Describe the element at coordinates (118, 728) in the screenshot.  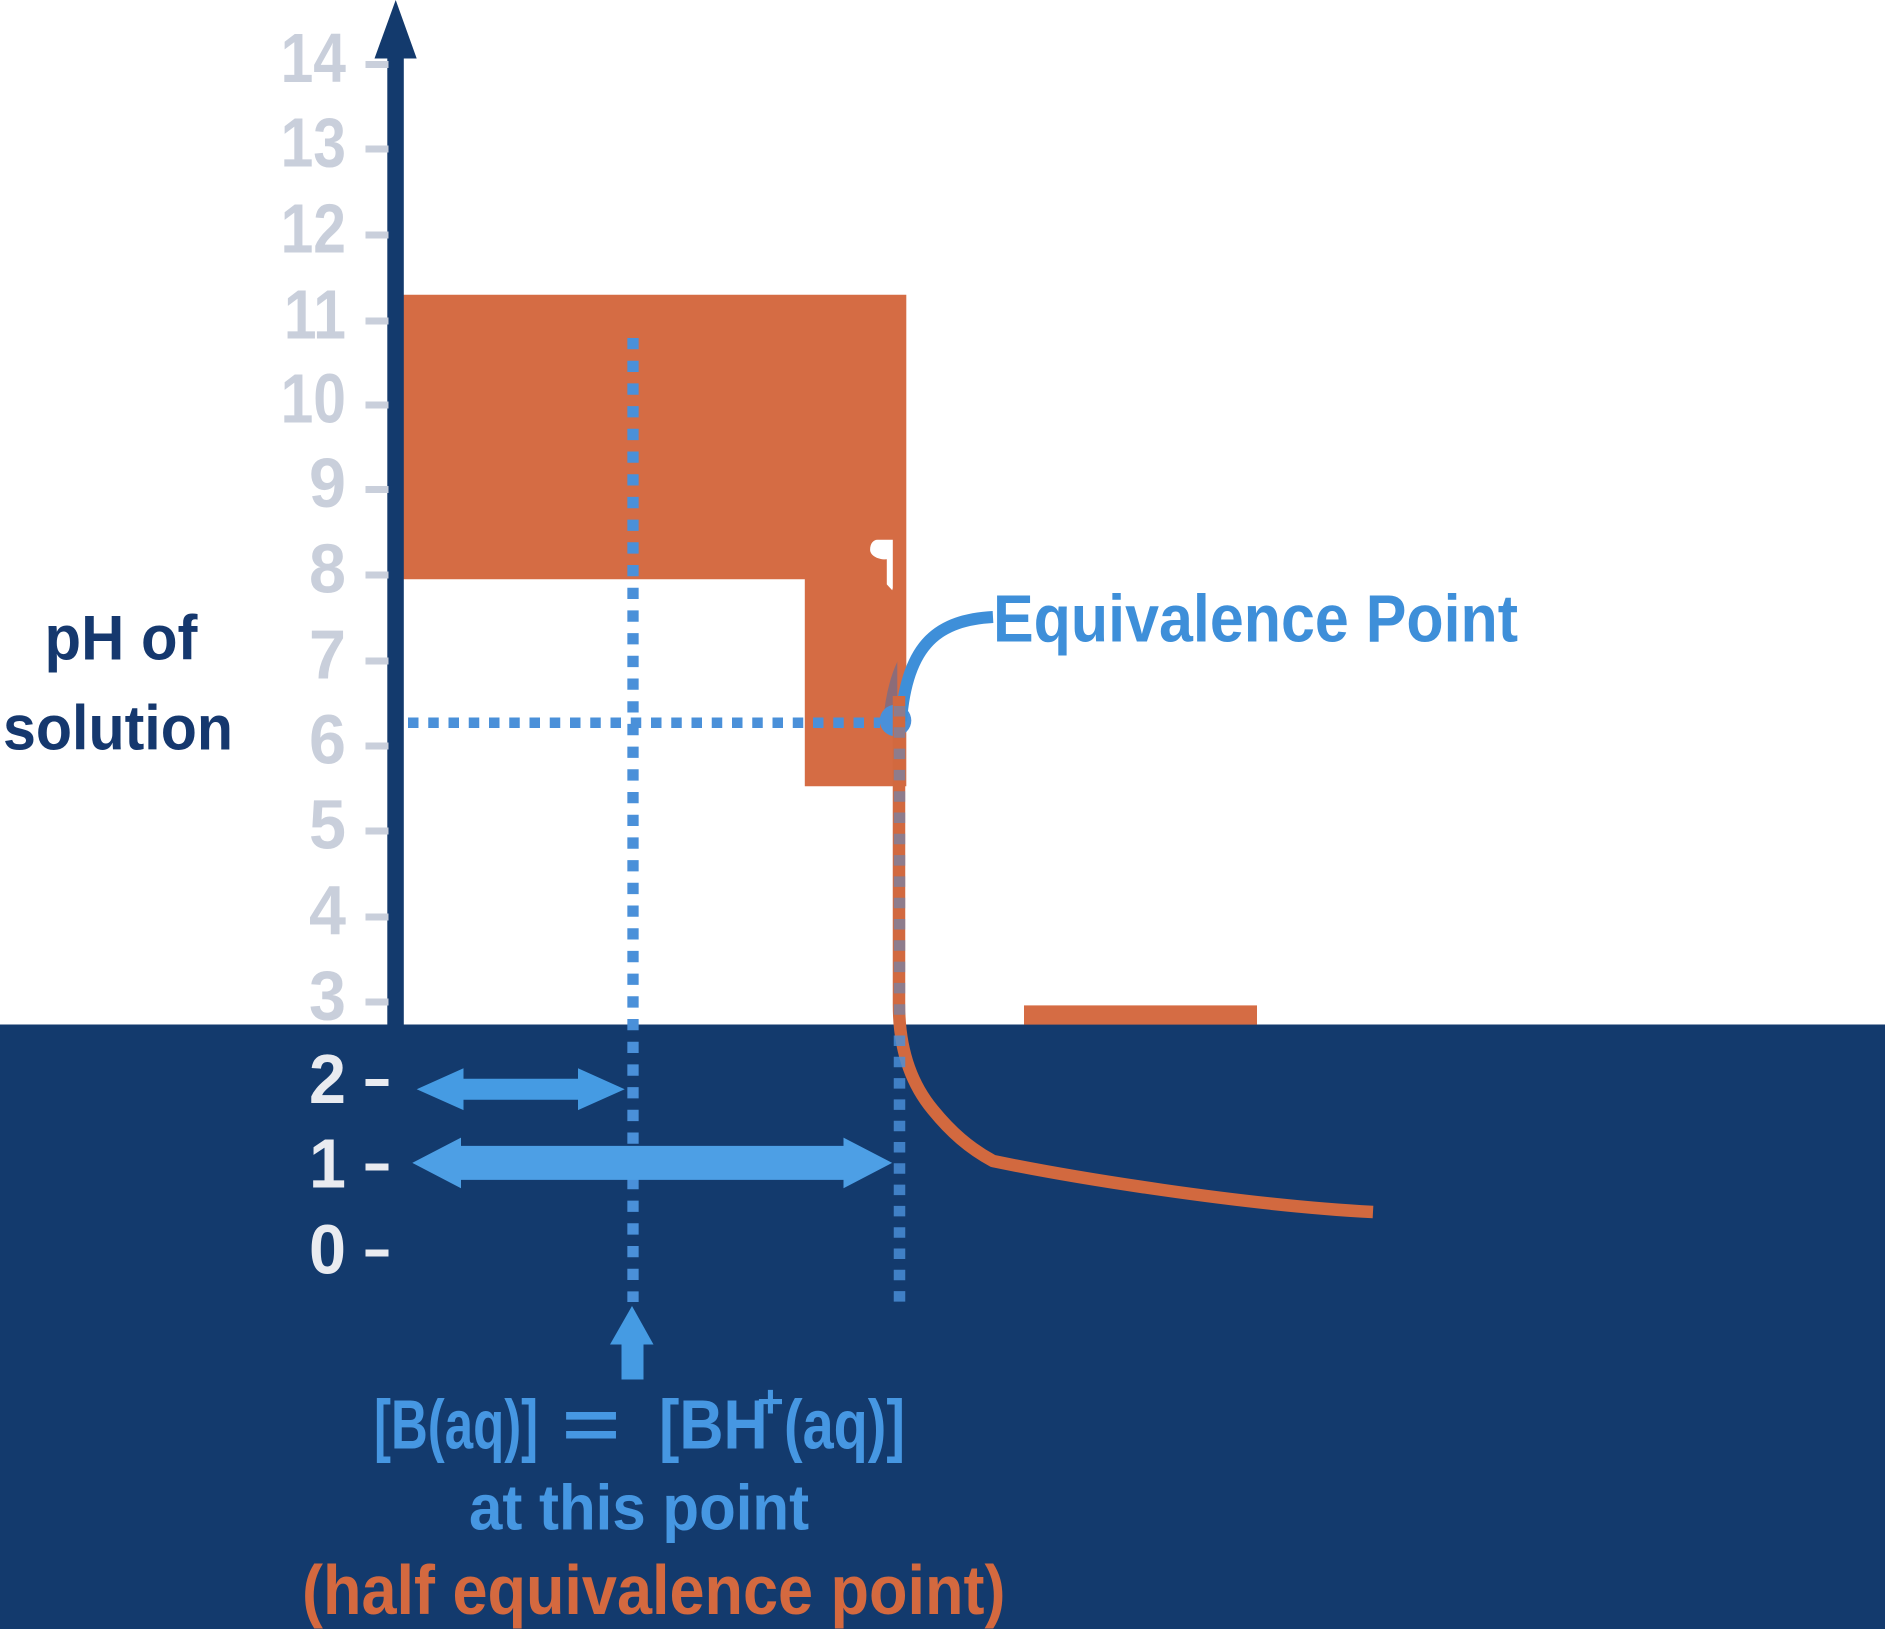
I see `svg-text: solution` at that location.